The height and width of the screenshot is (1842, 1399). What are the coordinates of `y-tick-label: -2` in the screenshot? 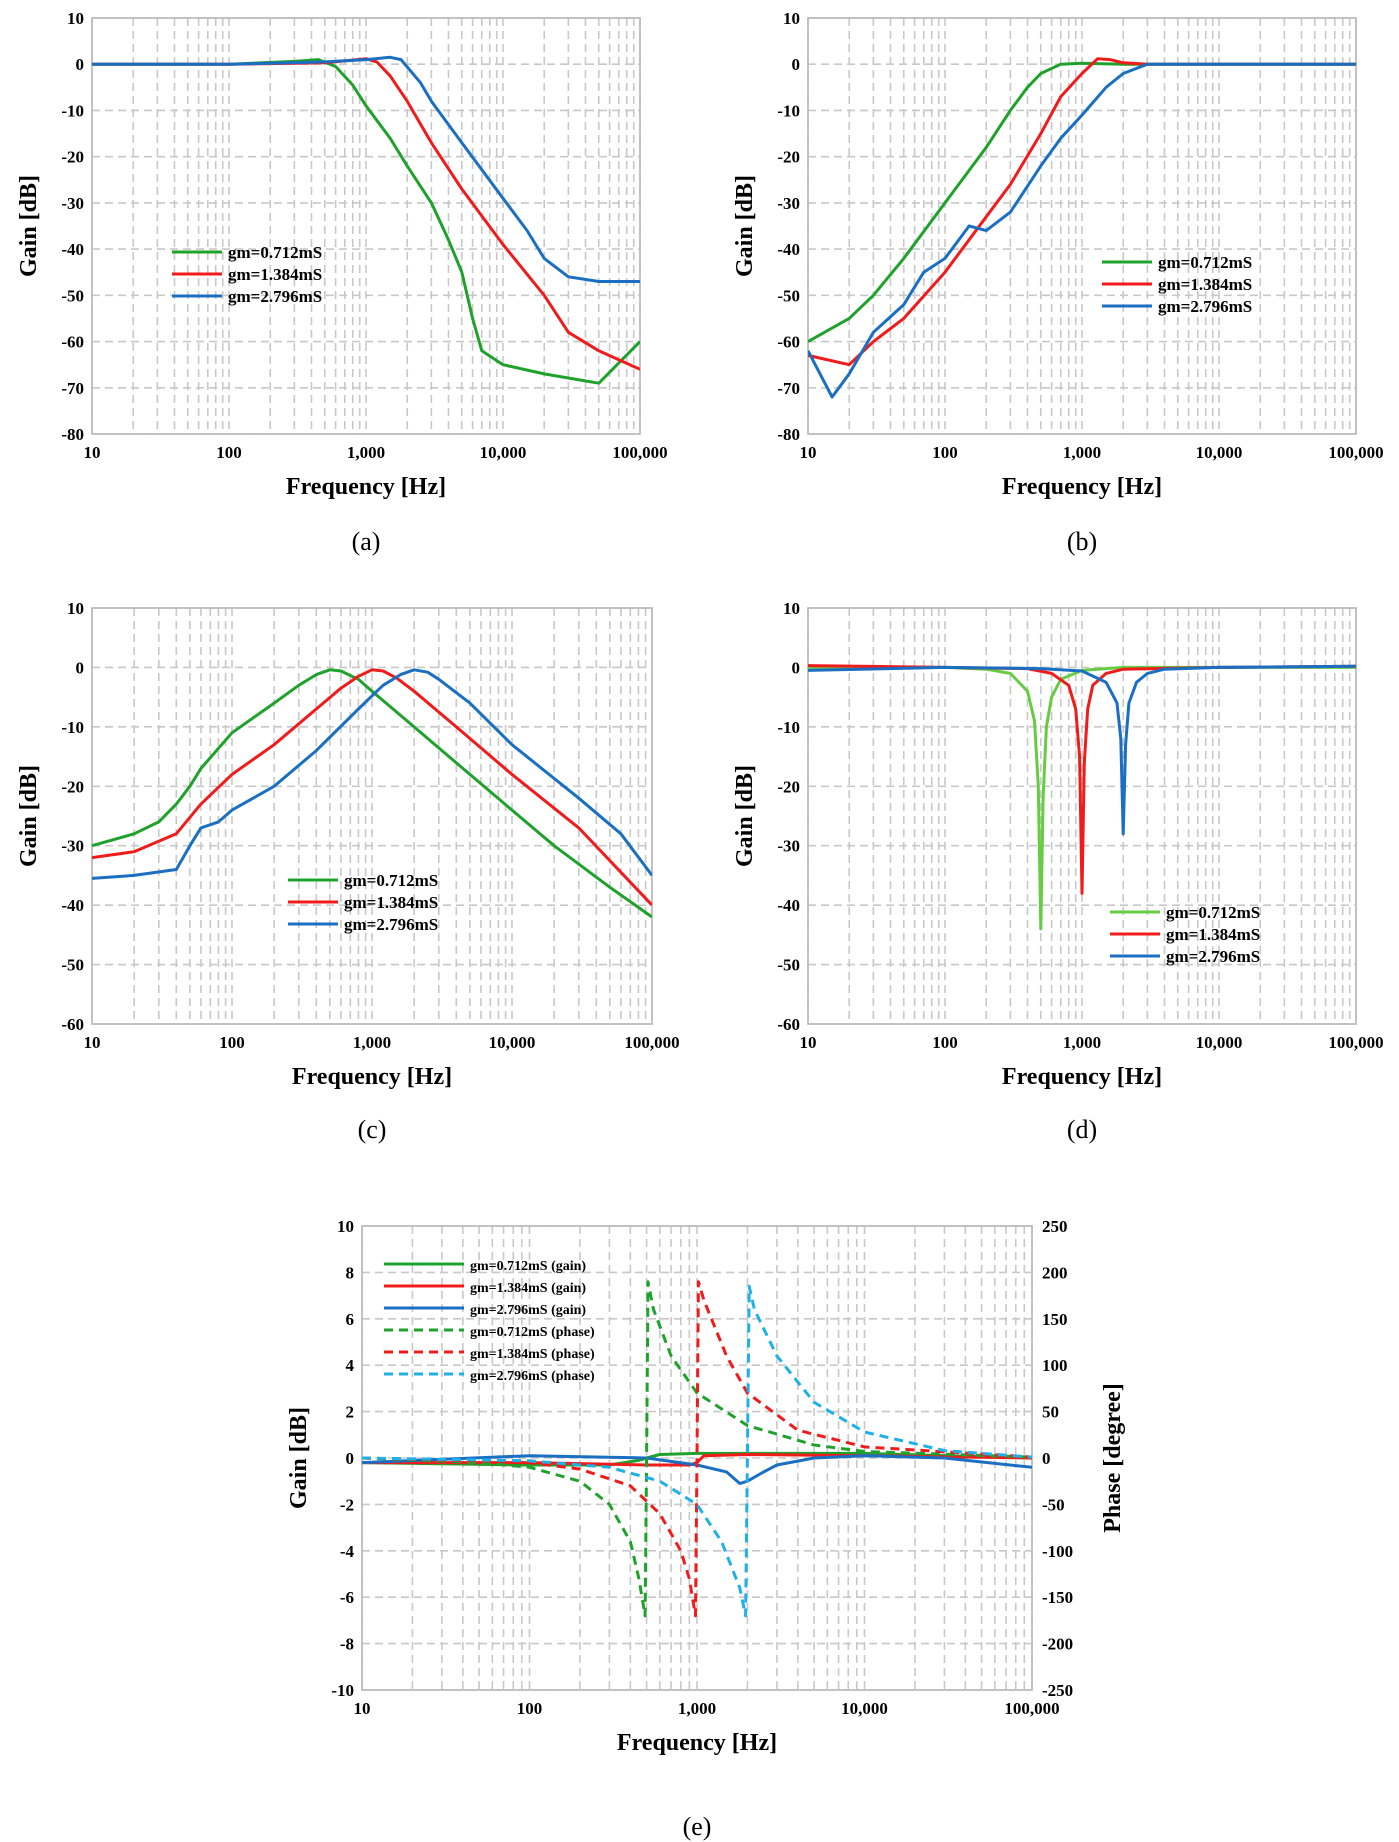 It's located at (347, 1504).